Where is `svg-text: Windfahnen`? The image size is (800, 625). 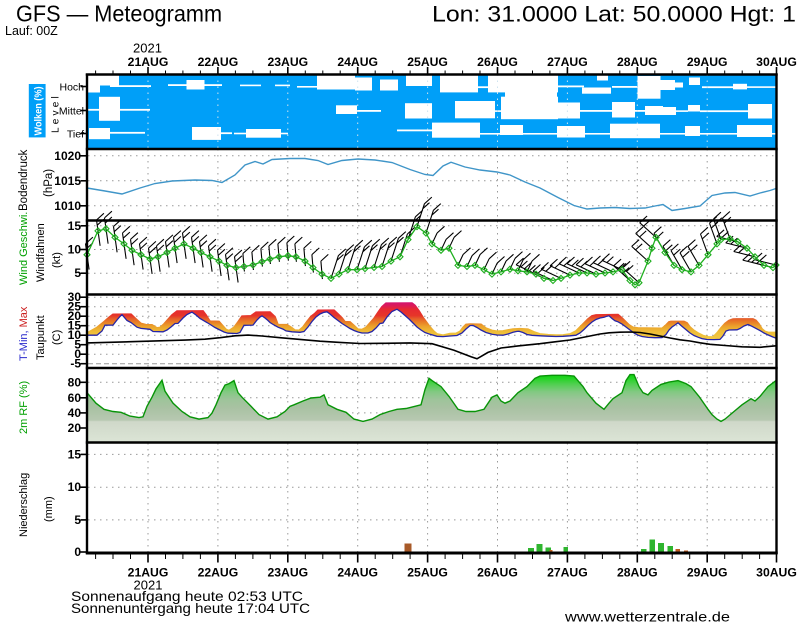 svg-text: Windfahnen is located at coordinates (41, 252).